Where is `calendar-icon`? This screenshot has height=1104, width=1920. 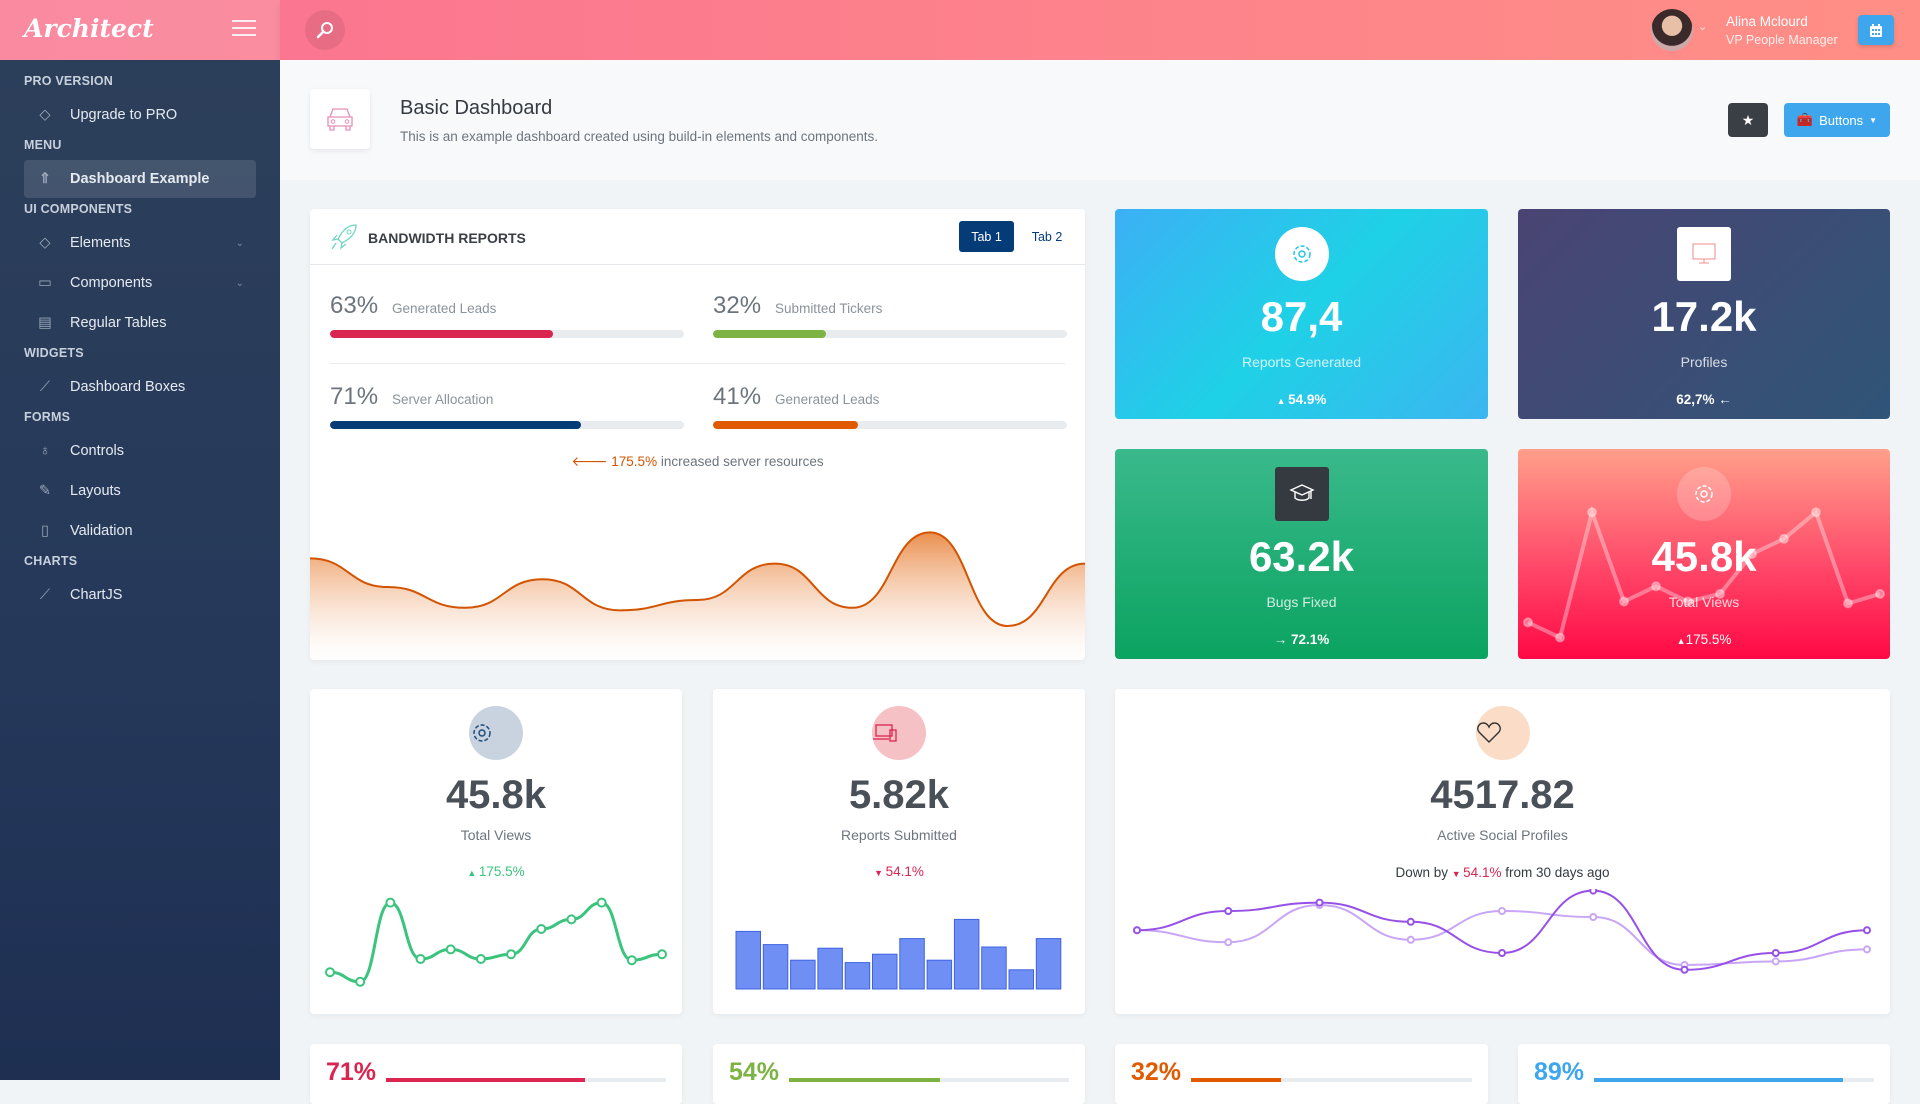 calendar-icon is located at coordinates (1876, 30).